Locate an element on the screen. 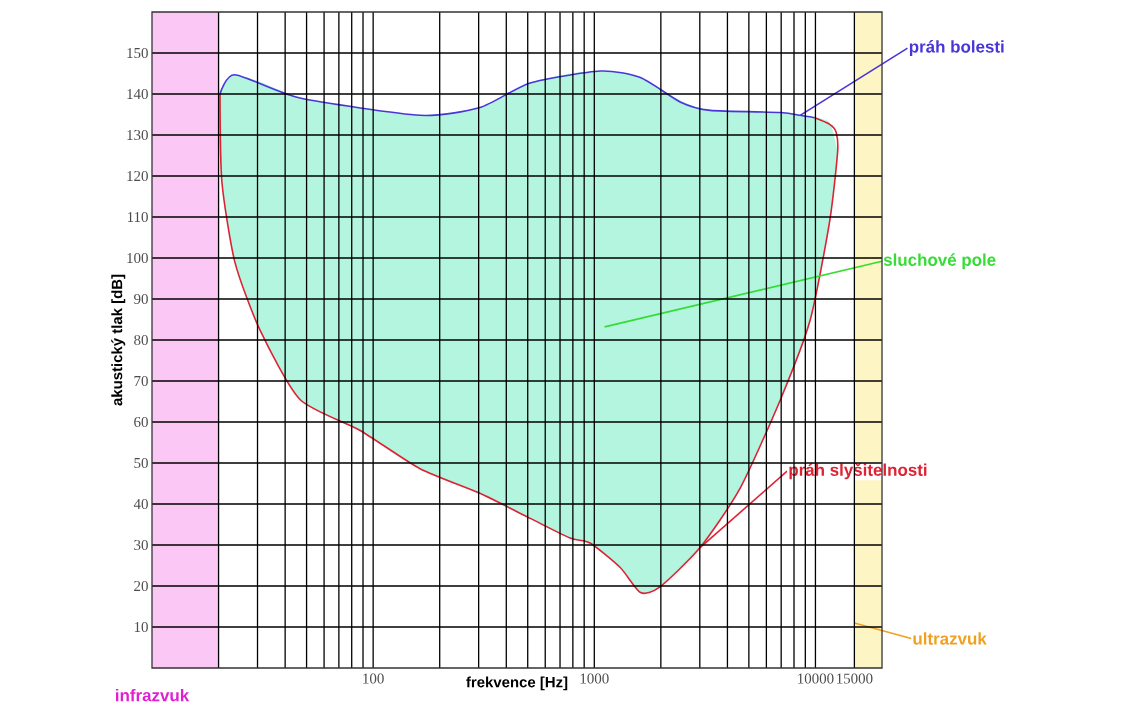 The width and height of the screenshot is (1132, 726). y-tick-label: 50 is located at coordinates (141, 463).